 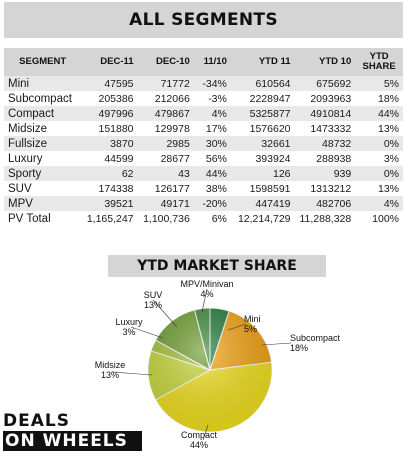 What do you see at coordinates (212, 128) in the screenshot?
I see `table-cell: 17%` at bounding box center [212, 128].